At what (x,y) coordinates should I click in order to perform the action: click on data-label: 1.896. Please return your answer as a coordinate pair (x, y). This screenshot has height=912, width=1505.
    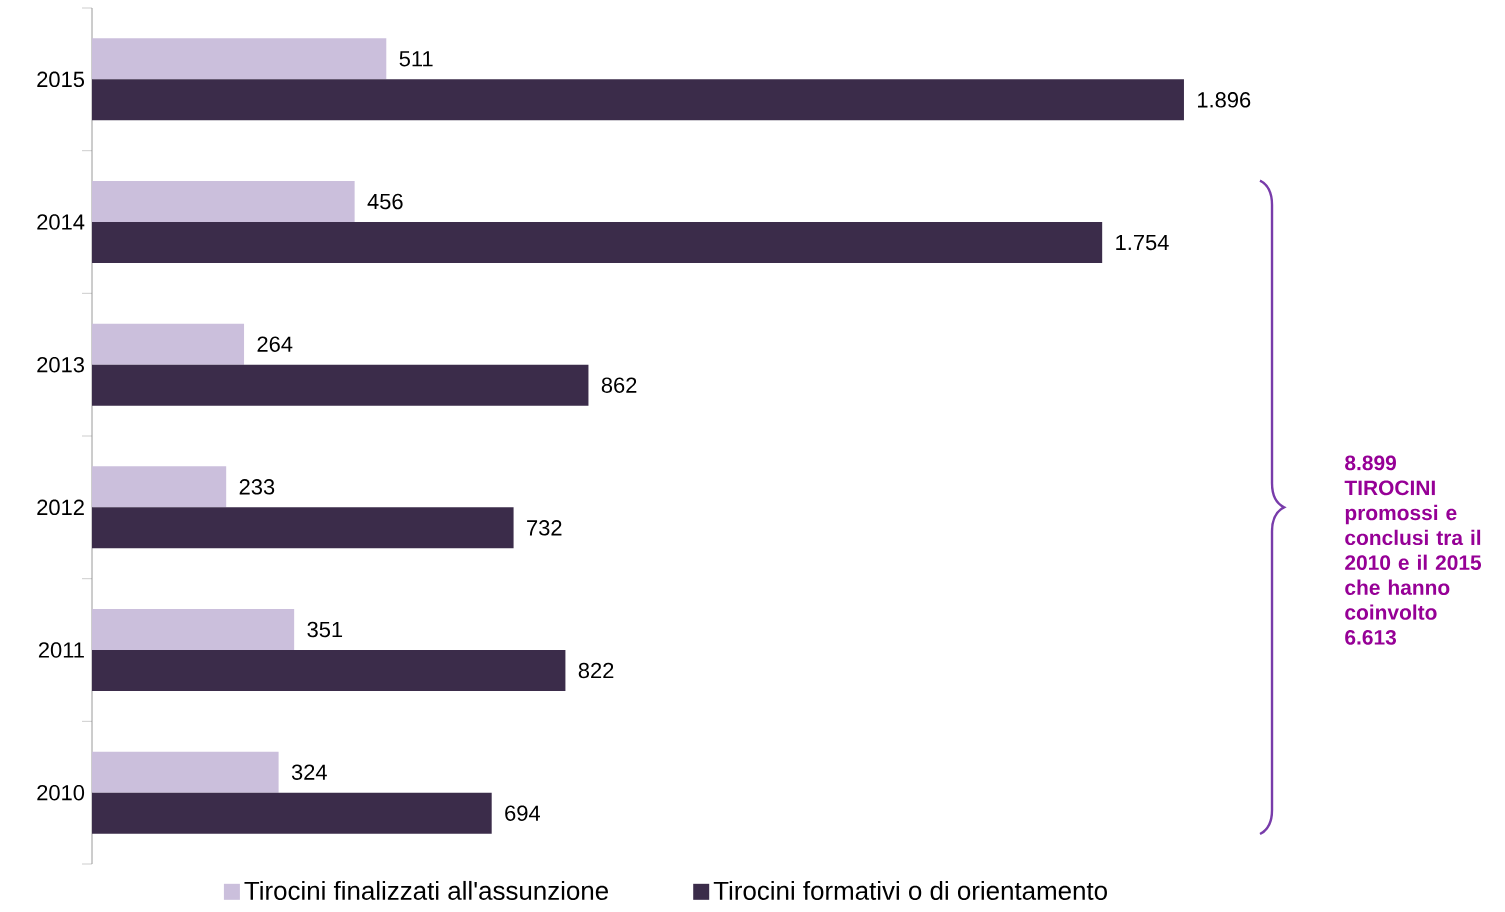
    Looking at the image, I should click on (1224, 100).